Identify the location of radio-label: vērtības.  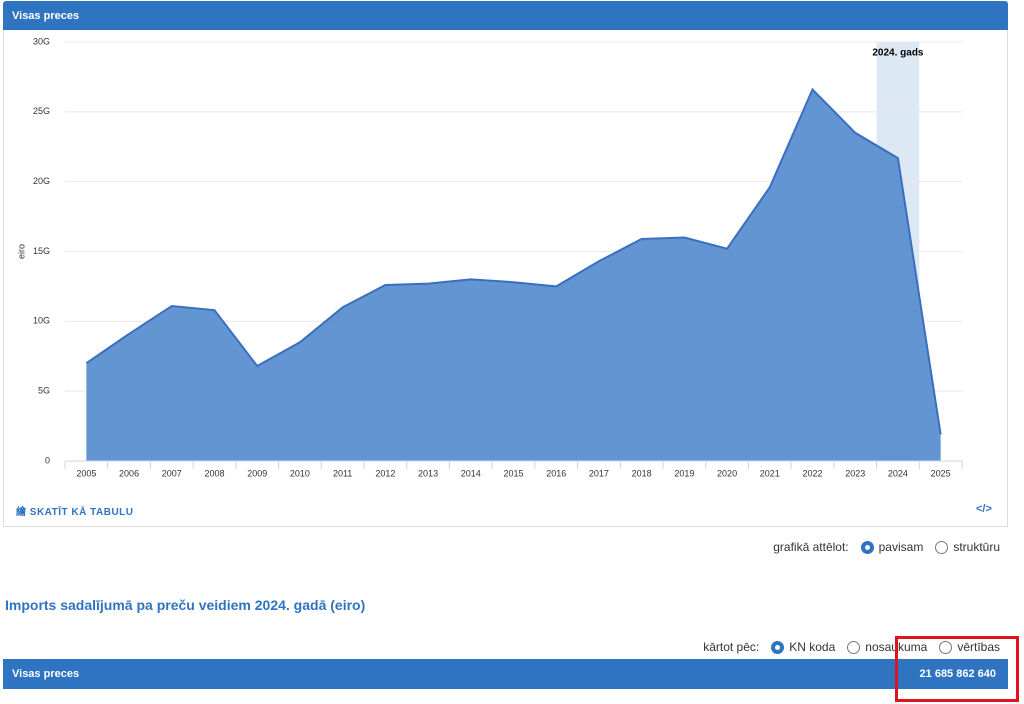
(978, 647).